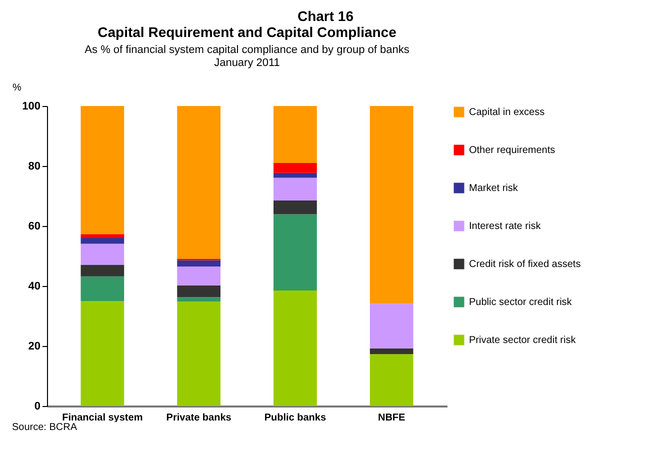 The image size is (651, 470). What do you see at coordinates (525, 264) in the screenshot?
I see `legend-label: Credit risk of fixed assets` at bounding box center [525, 264].